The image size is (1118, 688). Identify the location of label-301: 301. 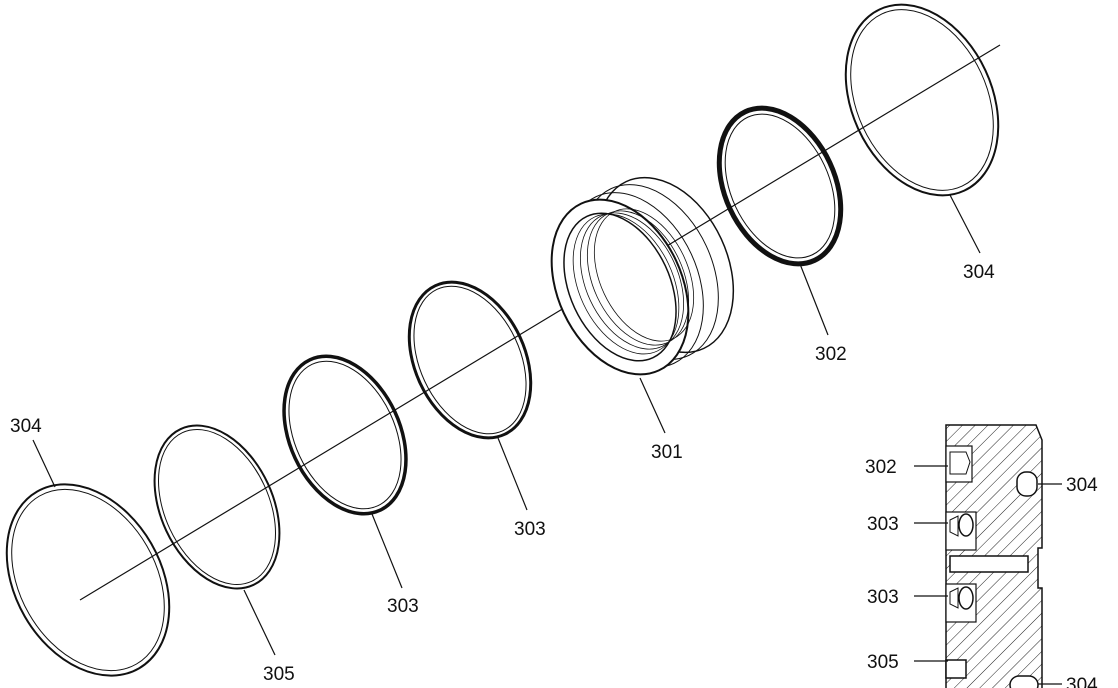
(667, 452).